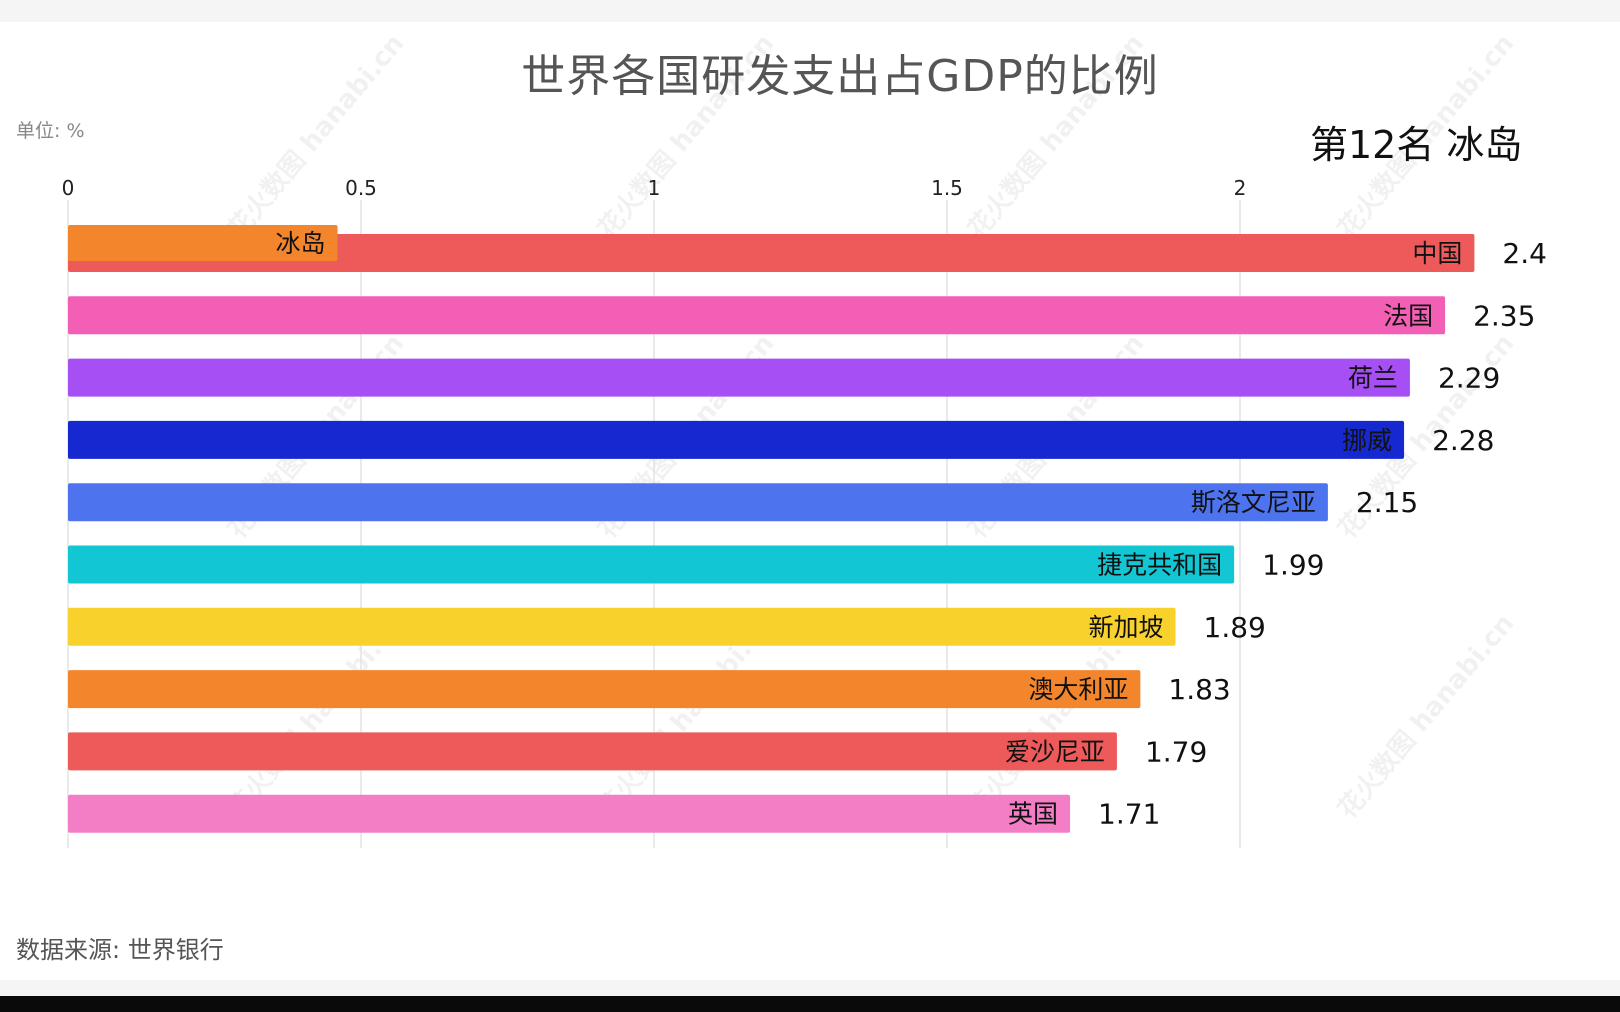  What do you see at coordinates (1373, 378) in the screenshot?
I see `bar-category-label: 荷兰` at bounding box center [1373, 378].